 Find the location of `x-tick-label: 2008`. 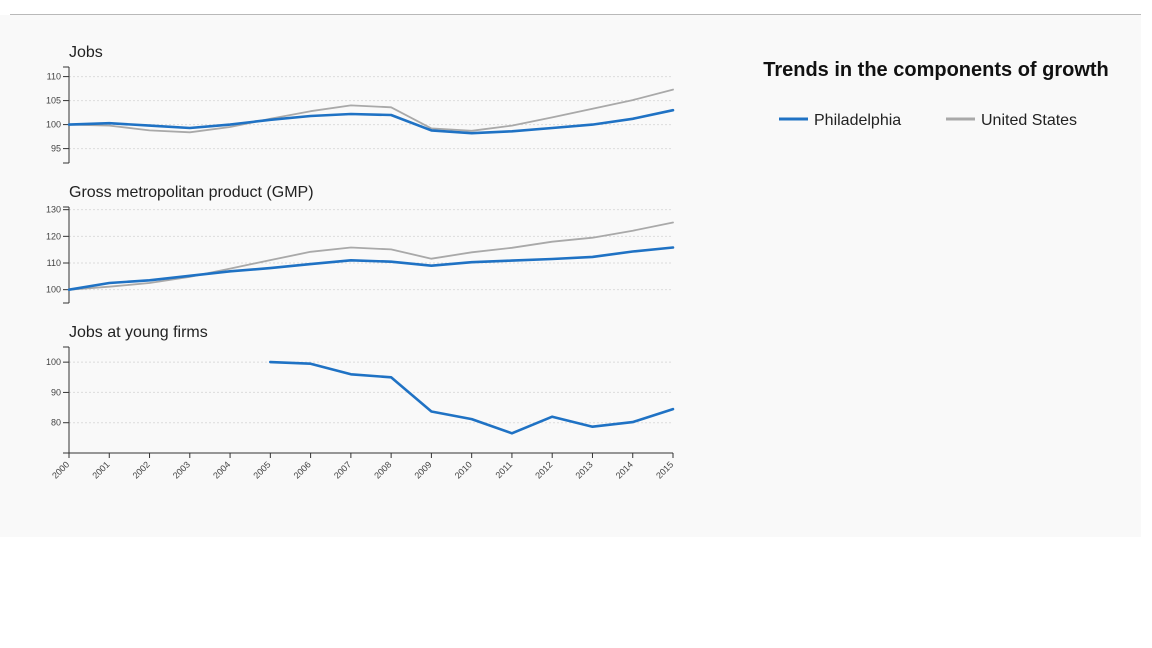

x-tick-label: 2008 is located at coordinates (382, 469).